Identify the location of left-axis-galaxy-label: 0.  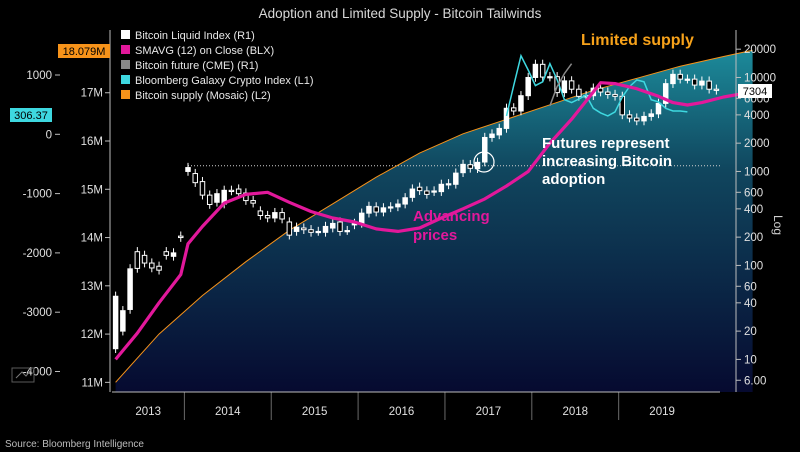
(49, 135).